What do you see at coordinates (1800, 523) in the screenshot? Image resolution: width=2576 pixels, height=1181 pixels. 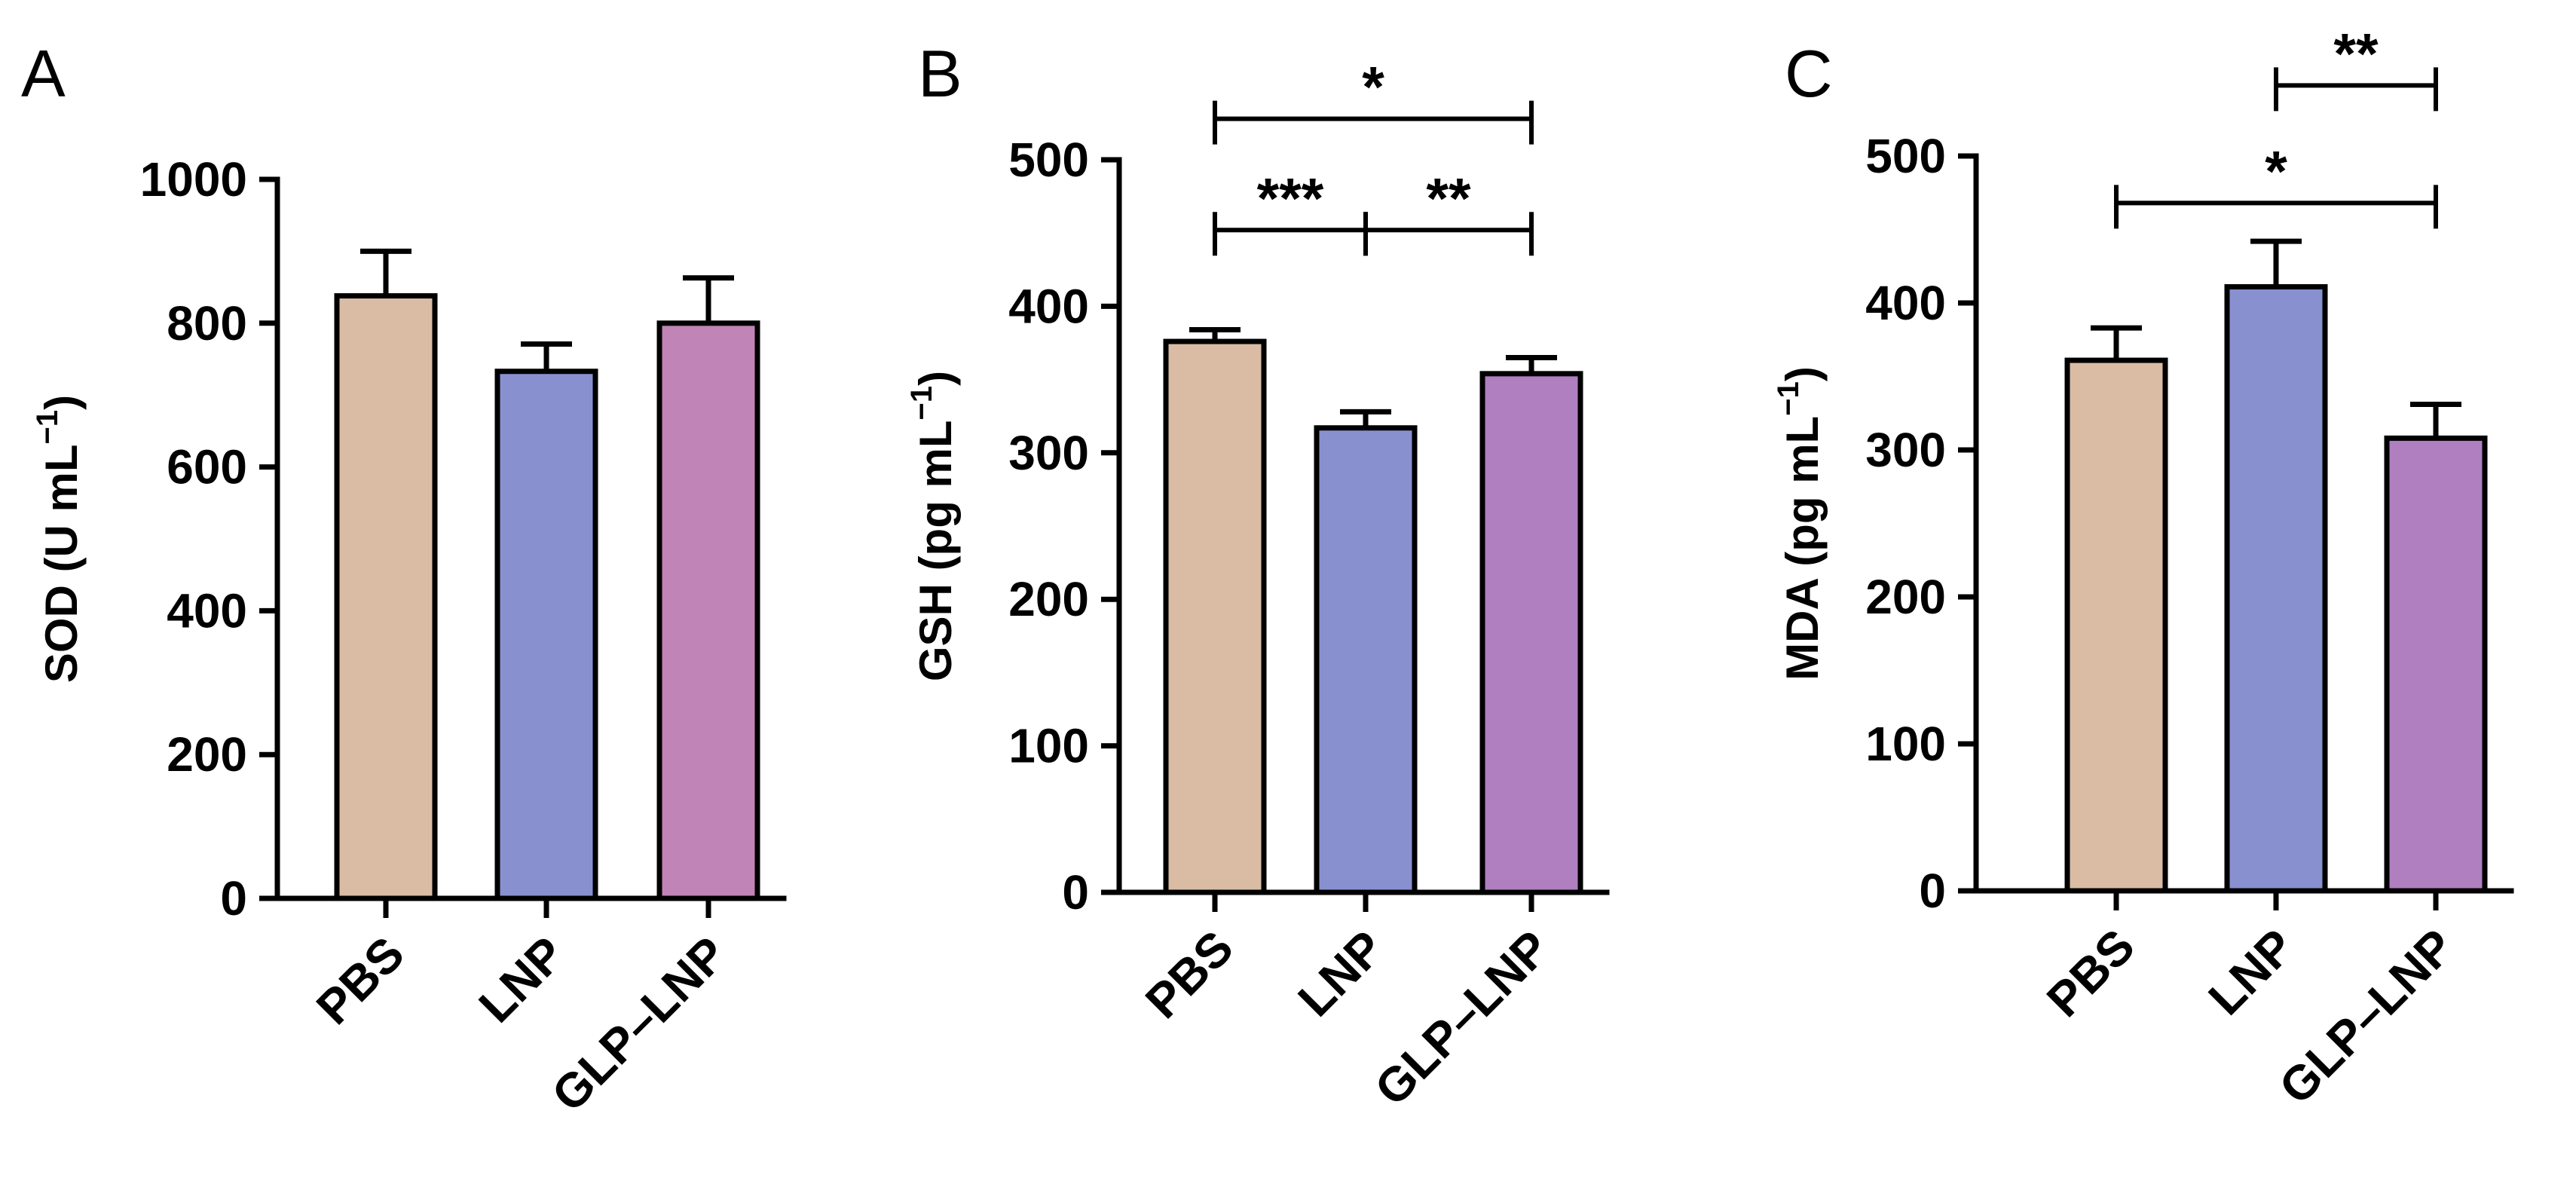 I see `panel-c-y-axis-title: MDA (pg mL−1)` at bounding box center [1800, 523].